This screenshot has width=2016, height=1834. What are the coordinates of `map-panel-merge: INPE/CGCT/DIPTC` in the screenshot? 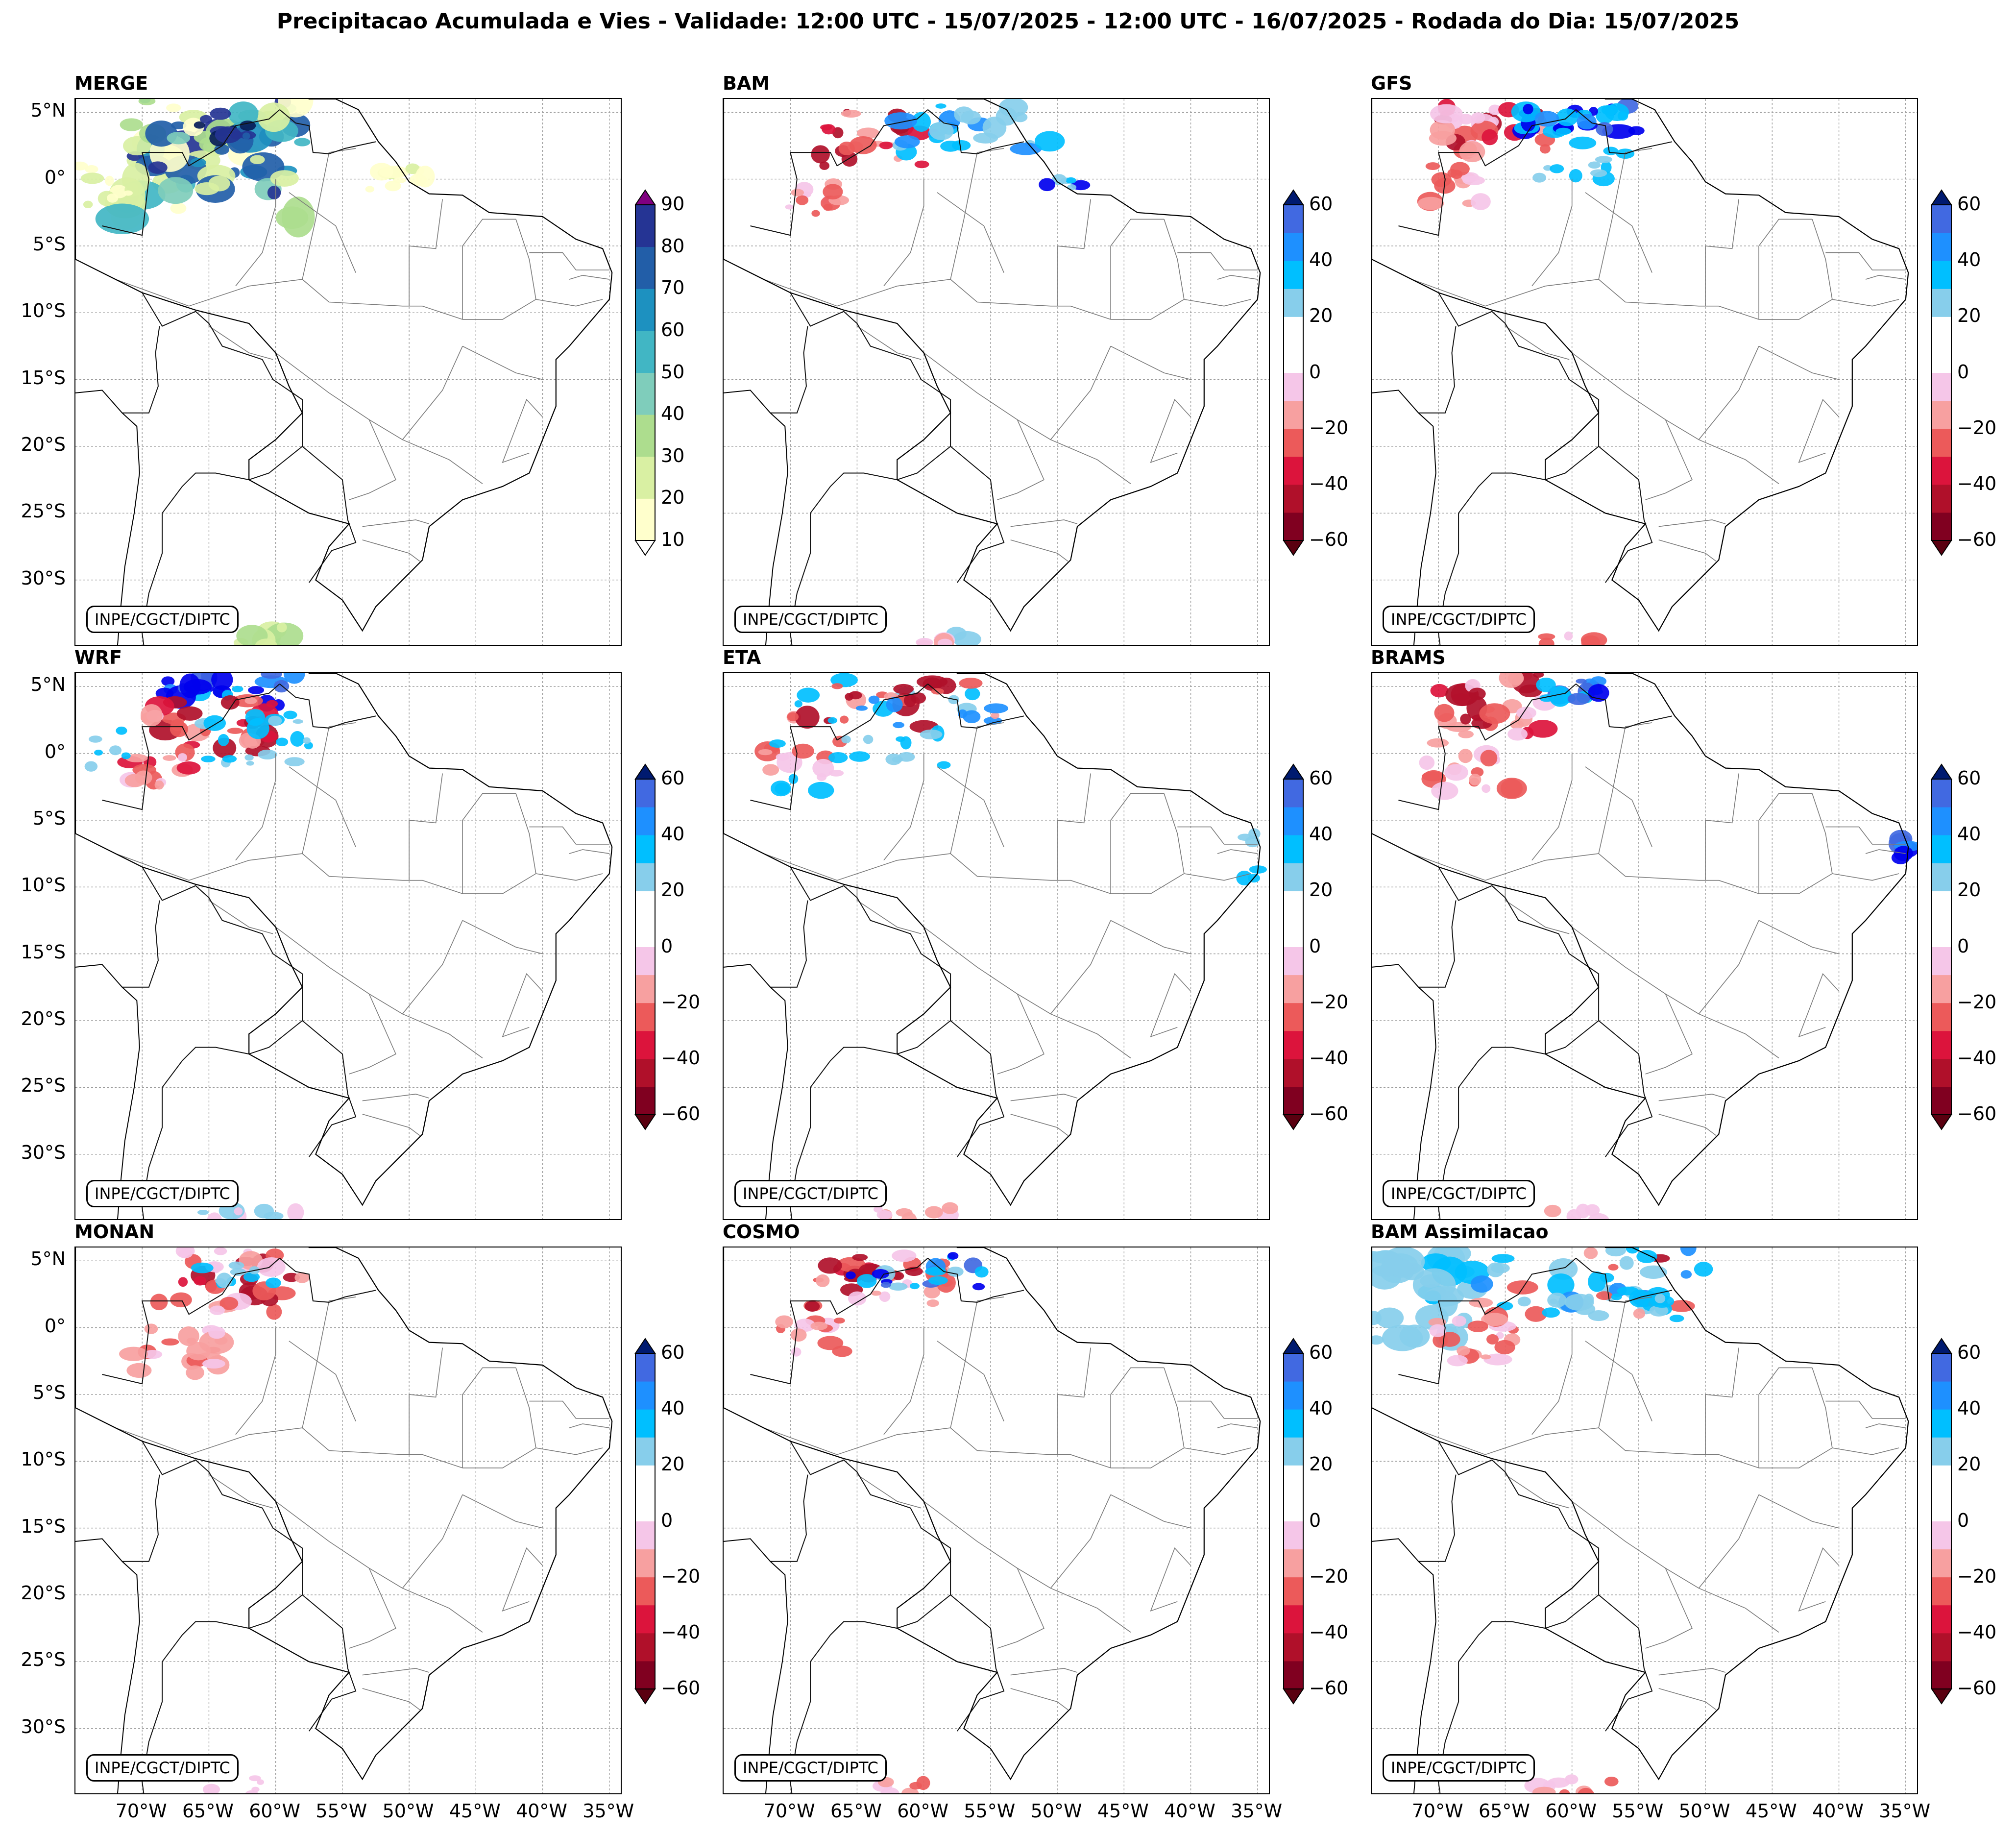 It's located at (348, 372).